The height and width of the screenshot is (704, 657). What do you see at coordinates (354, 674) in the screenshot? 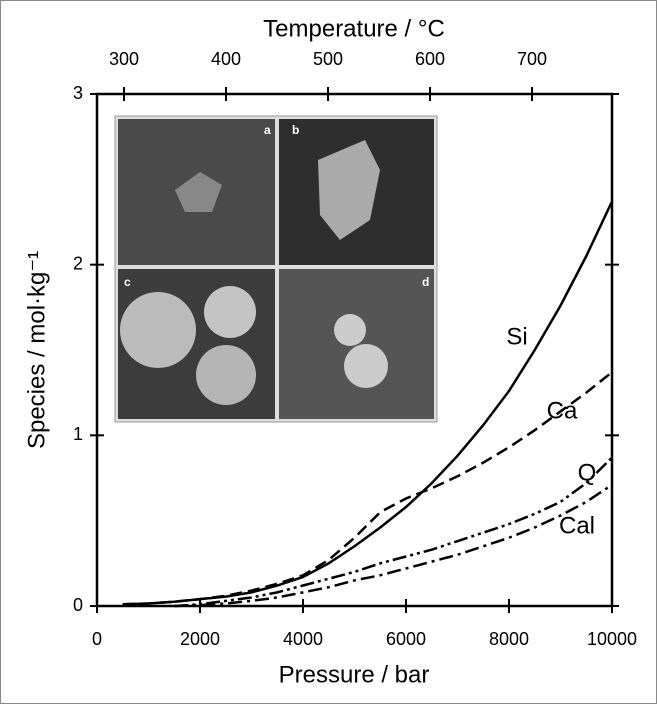
I see `x-axis-label: Pressure / bar` at bounding box center [354, 674].